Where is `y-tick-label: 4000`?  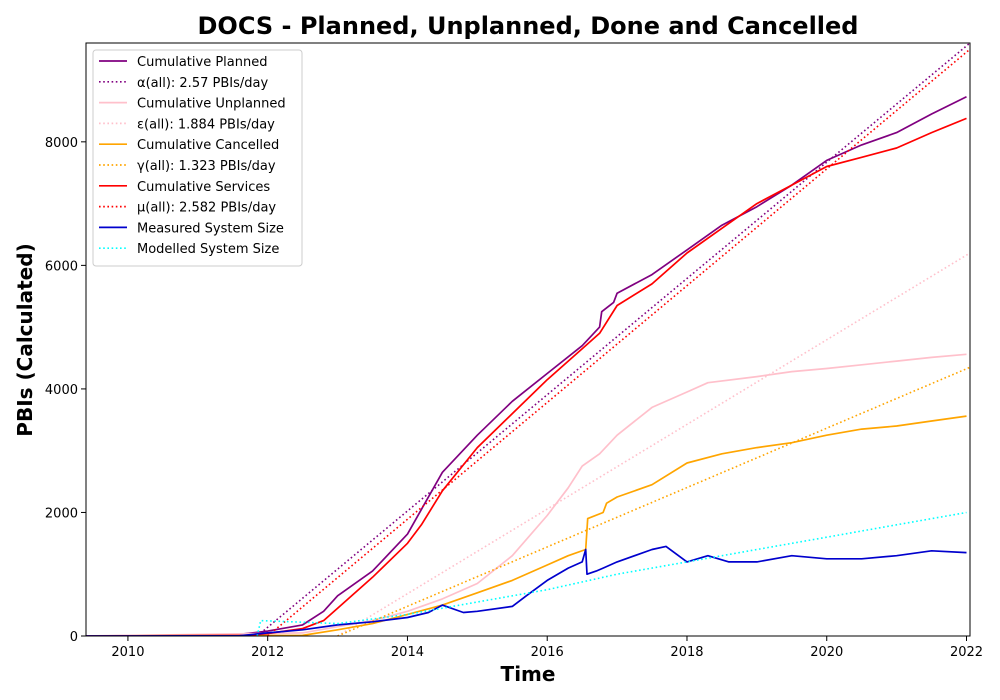
y-tick-label: 4000 is located at coordinates (61, 390).